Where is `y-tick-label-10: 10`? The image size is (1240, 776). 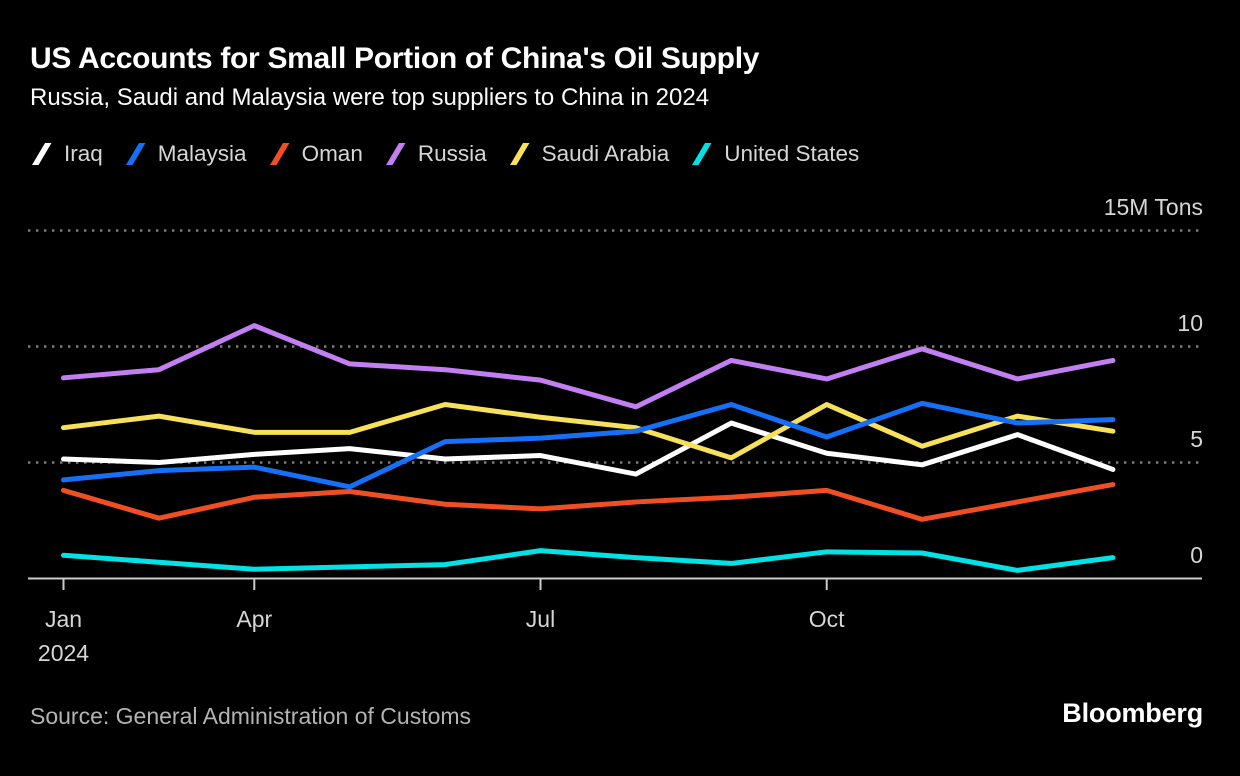 y-tick-label-10: 10 is located at coordinates (1190, 322).